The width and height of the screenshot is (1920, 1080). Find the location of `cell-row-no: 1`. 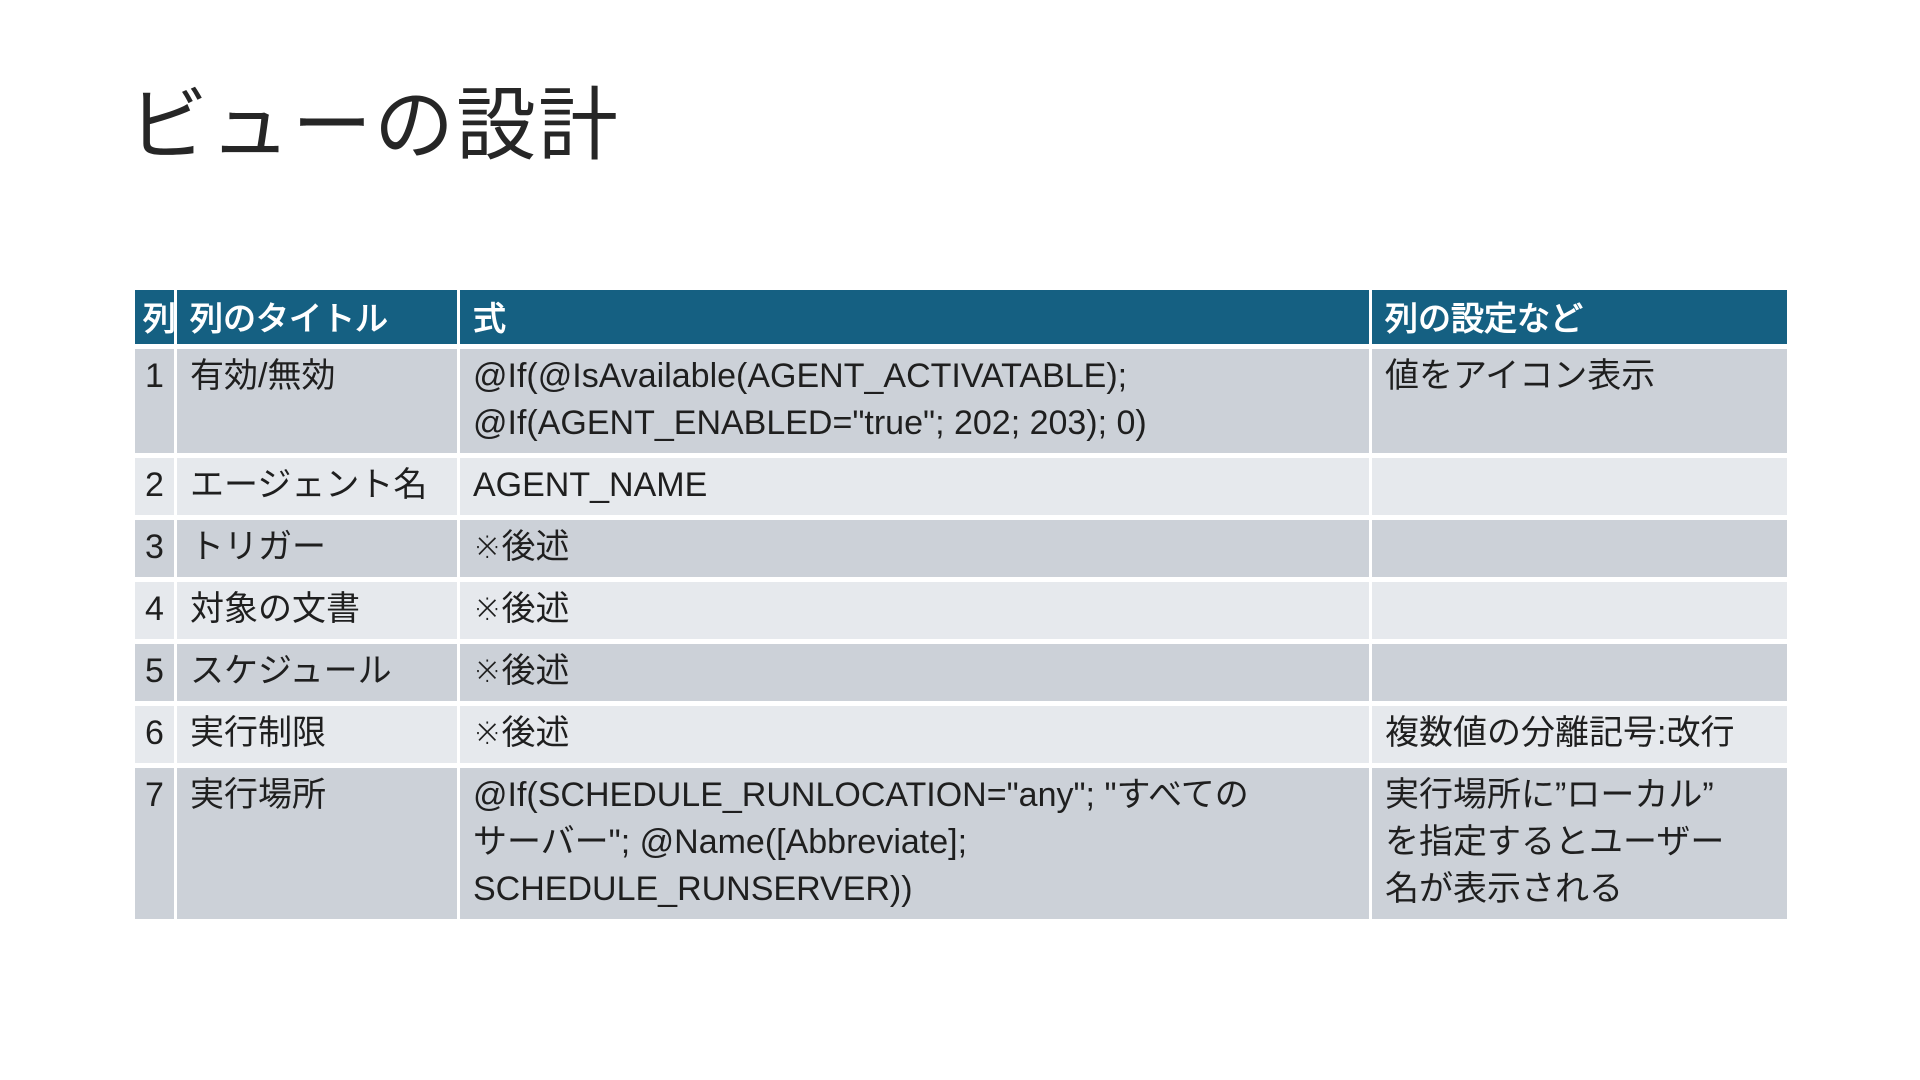

cell-row-no: 1 is located at coordinates (156, 403).